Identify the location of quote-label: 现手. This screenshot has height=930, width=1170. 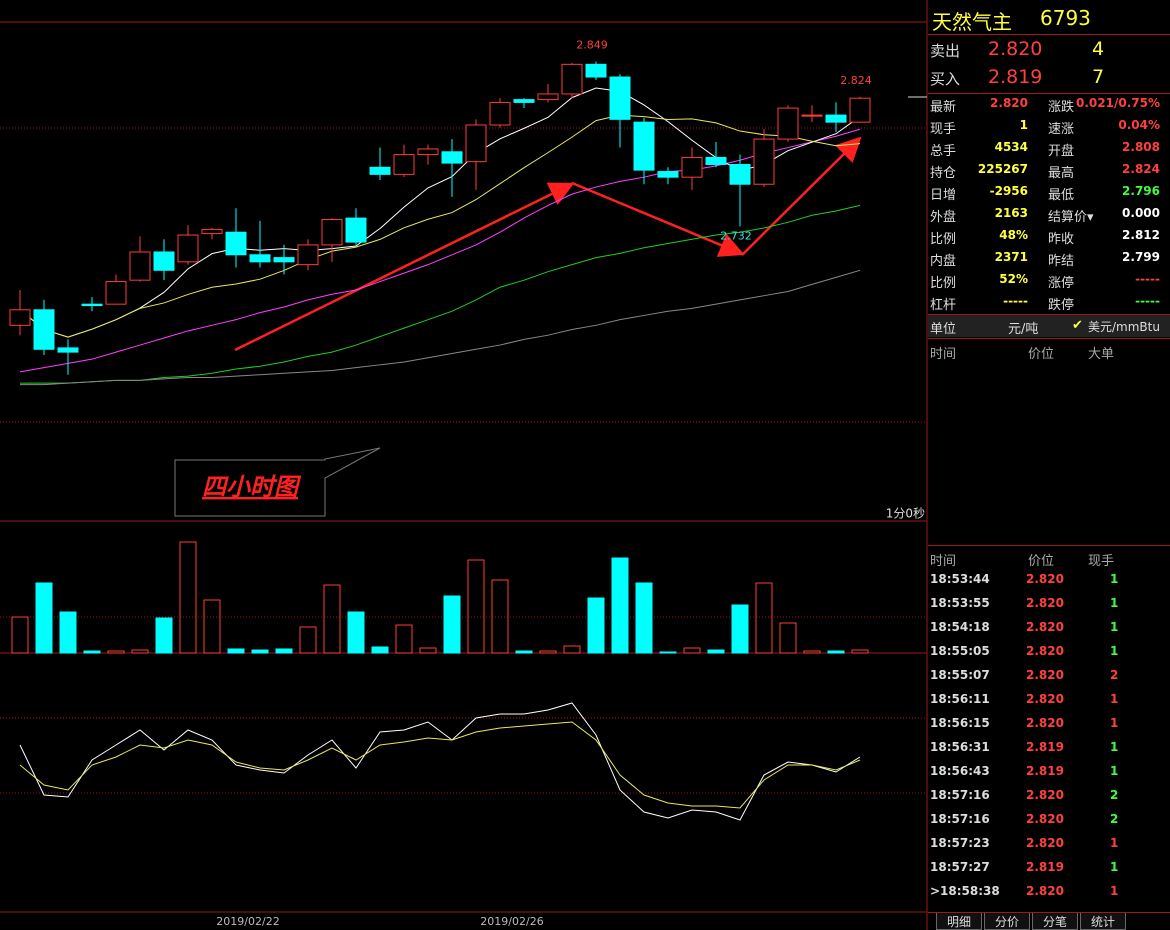
(943, 129).